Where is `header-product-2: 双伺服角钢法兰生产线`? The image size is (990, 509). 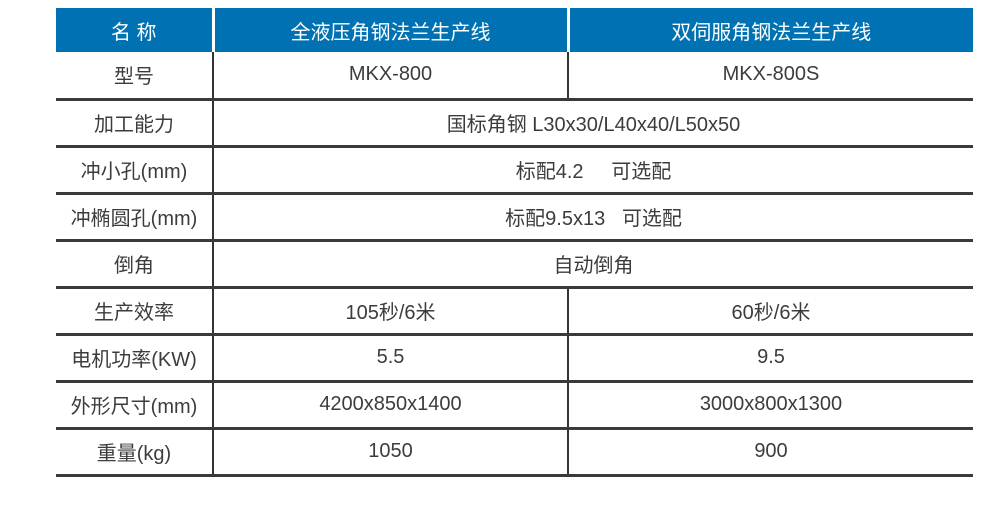 header-product-2: 双伺服角钢法兰生产线 is located at coordinates (769, 30).